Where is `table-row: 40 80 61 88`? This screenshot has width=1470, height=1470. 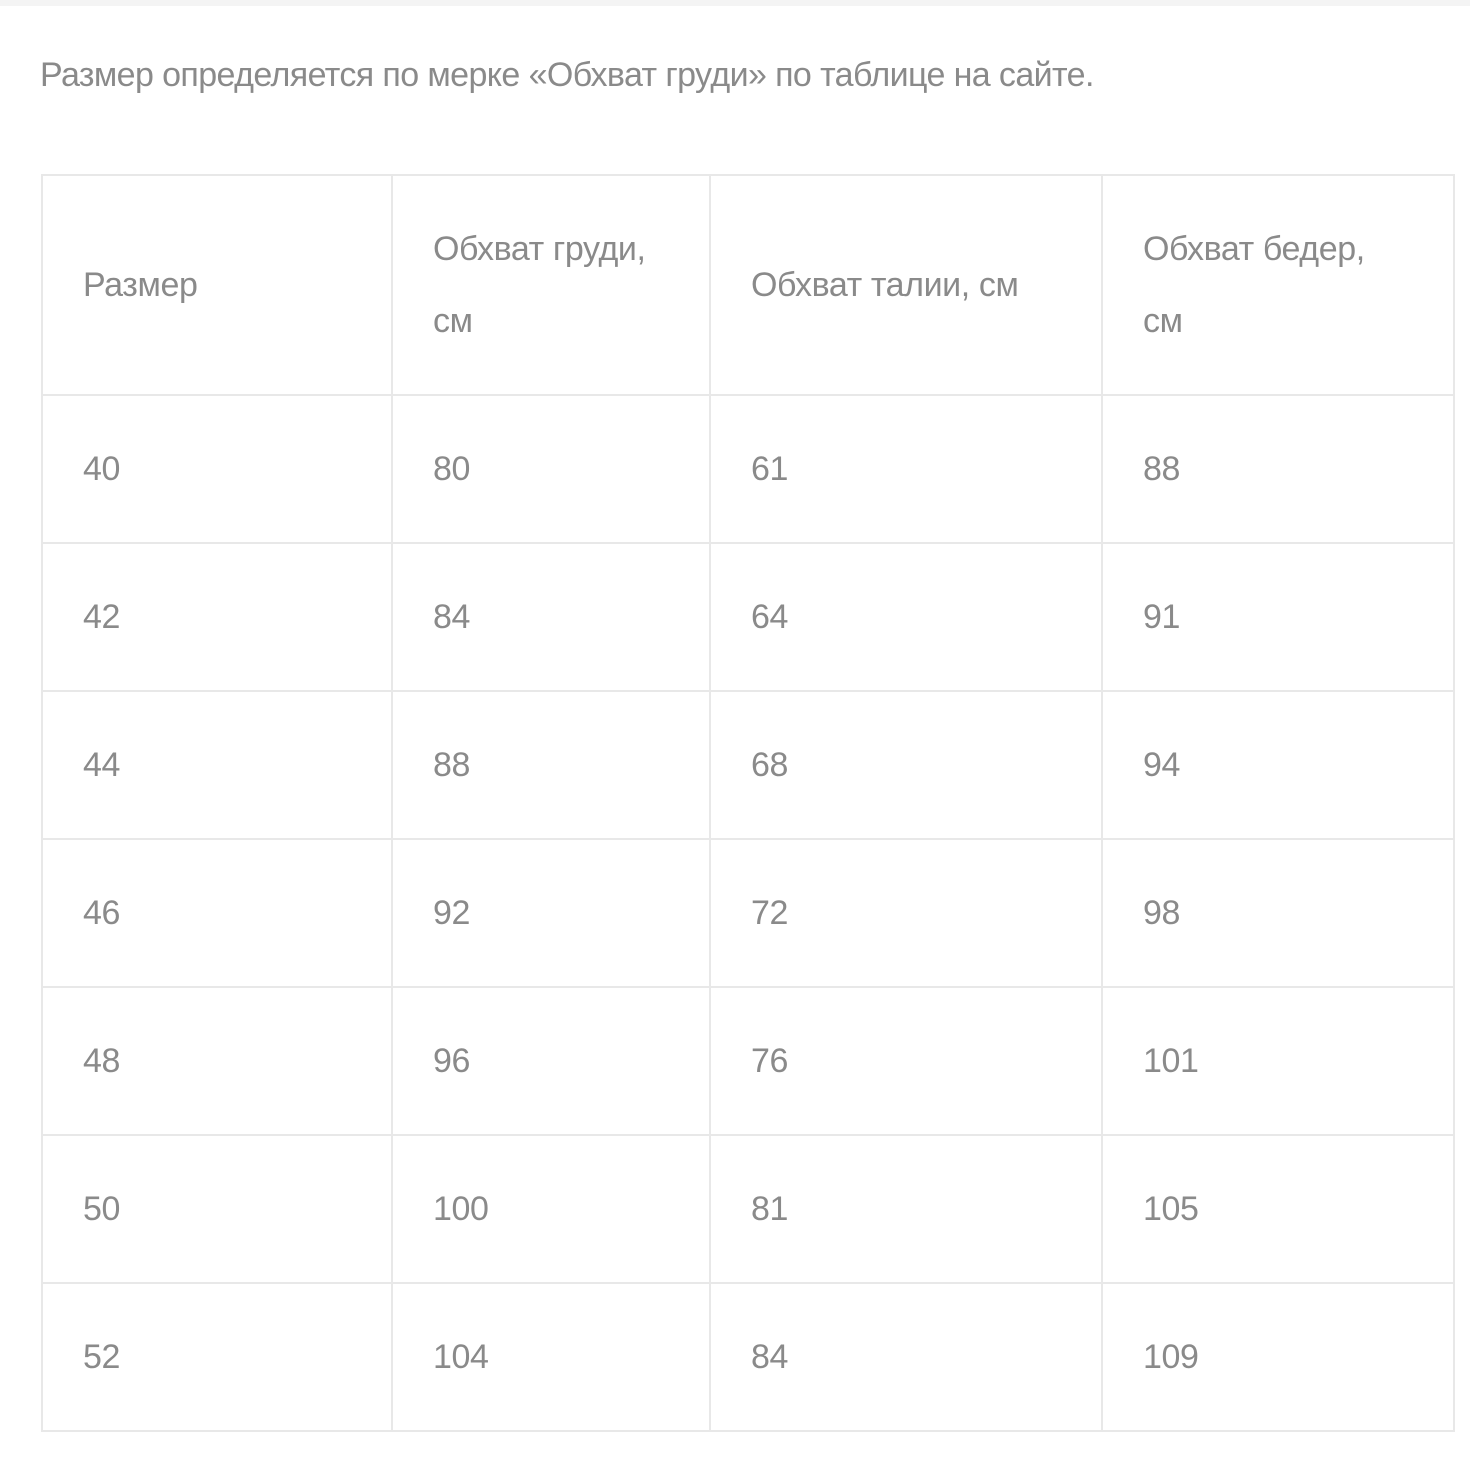 table-row: 40 80 61 88 is located at coordinates (748, 469).